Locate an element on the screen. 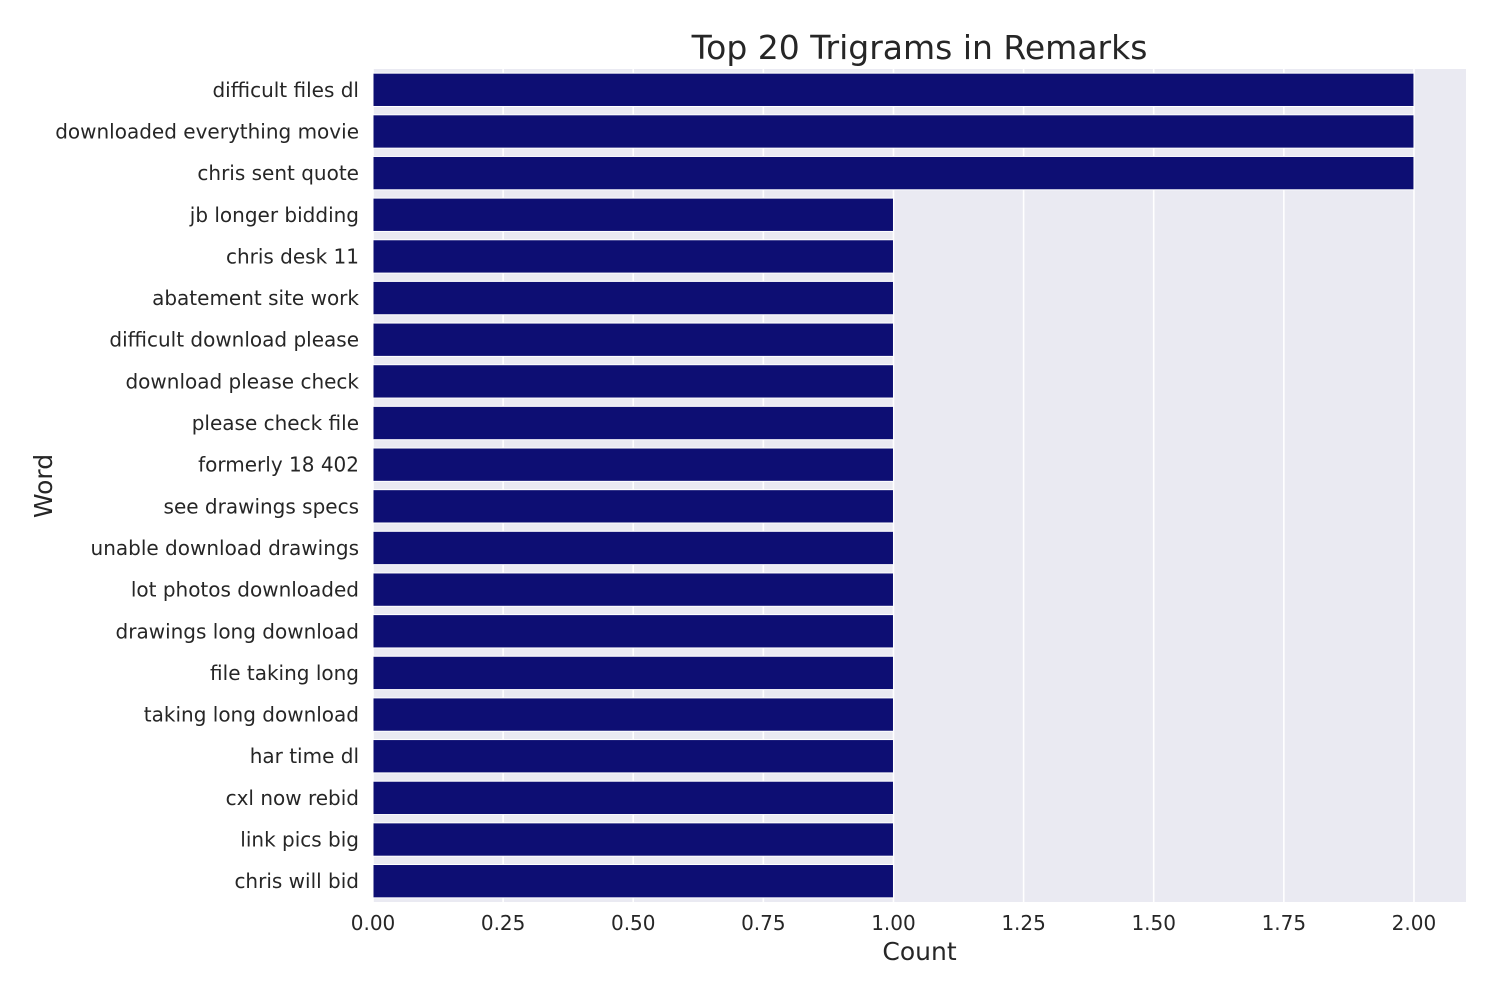  chart-title: Top 20 Trigrams in Remarks is located at coordinates (919, 47).